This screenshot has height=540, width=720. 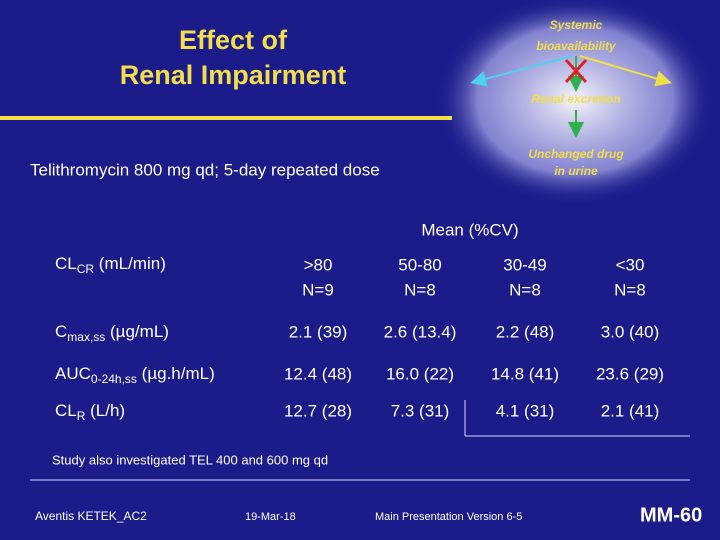 What do you see at coordinates (525, 373) in the screenshot?
I see `table-cell: 14.8 (41)` at bounding box center [525, 373].